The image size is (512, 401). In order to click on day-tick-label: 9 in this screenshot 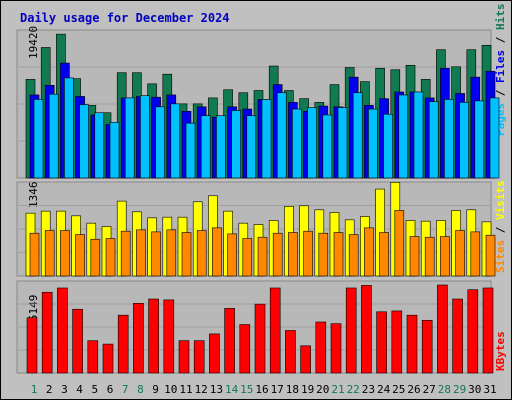, I will do `click(155, 389)`.